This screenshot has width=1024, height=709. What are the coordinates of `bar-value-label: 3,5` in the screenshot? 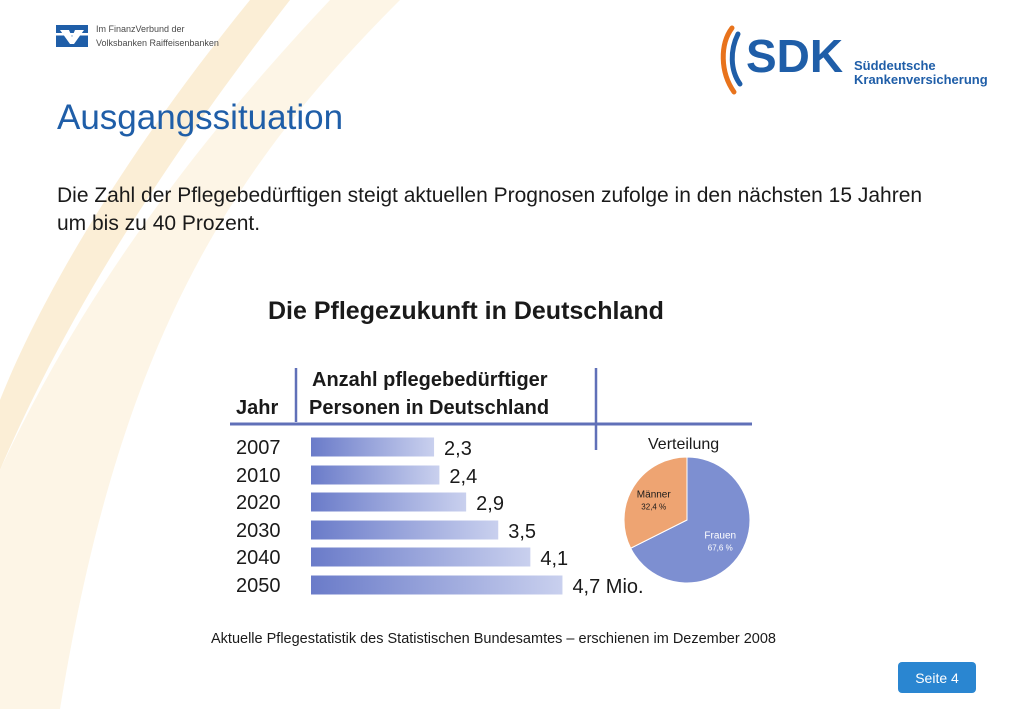 It's located at (522, 532).